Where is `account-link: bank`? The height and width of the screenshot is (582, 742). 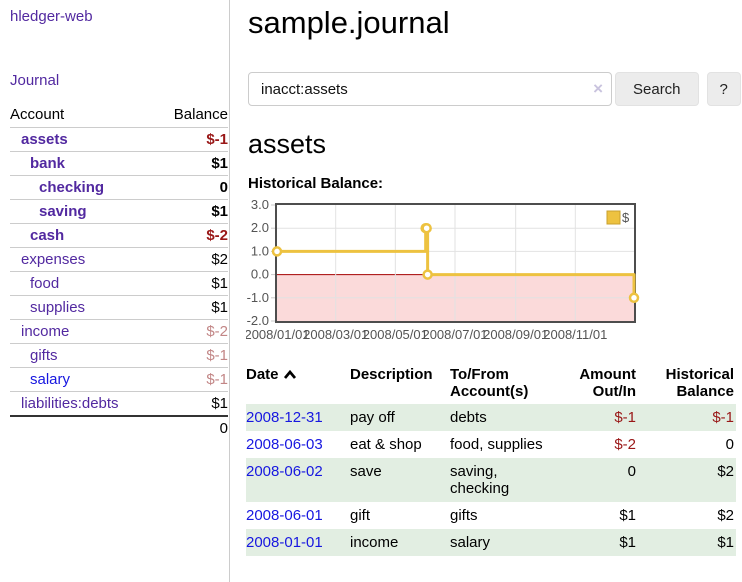
account-link: bank is located at coordinates (48, 163).